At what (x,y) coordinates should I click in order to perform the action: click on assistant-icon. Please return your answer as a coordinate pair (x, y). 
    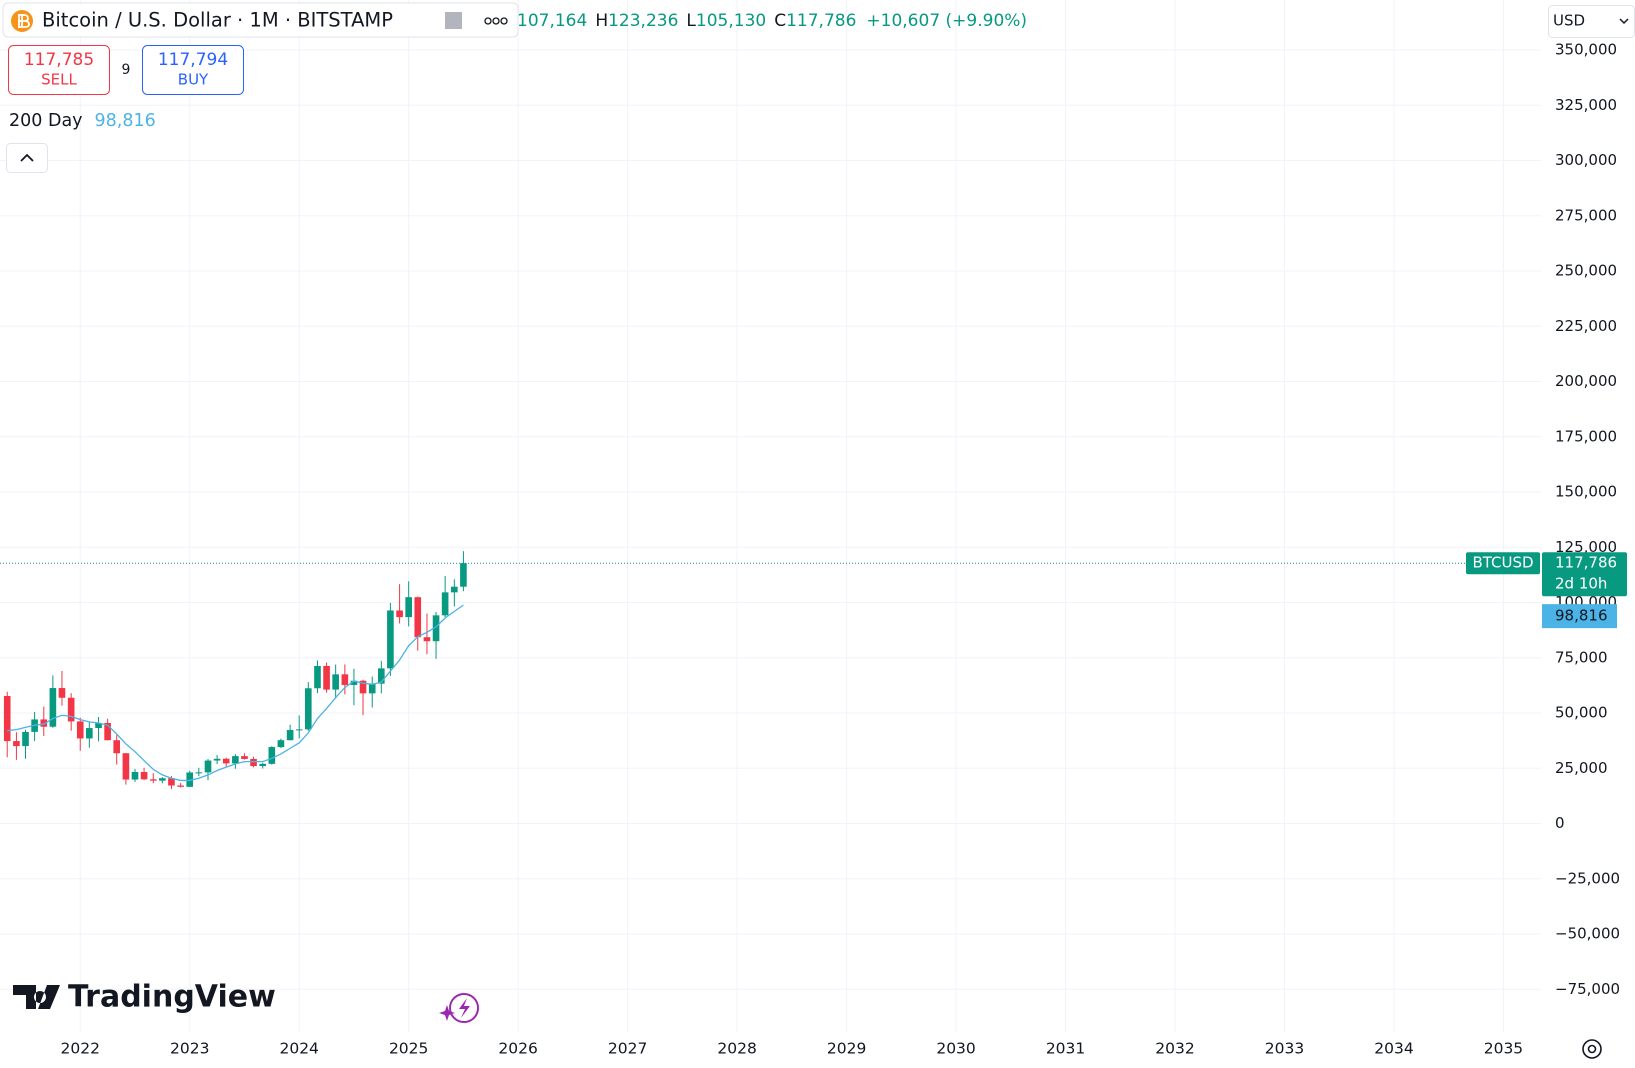
    Looking at the image, I should click on (464, 1008).